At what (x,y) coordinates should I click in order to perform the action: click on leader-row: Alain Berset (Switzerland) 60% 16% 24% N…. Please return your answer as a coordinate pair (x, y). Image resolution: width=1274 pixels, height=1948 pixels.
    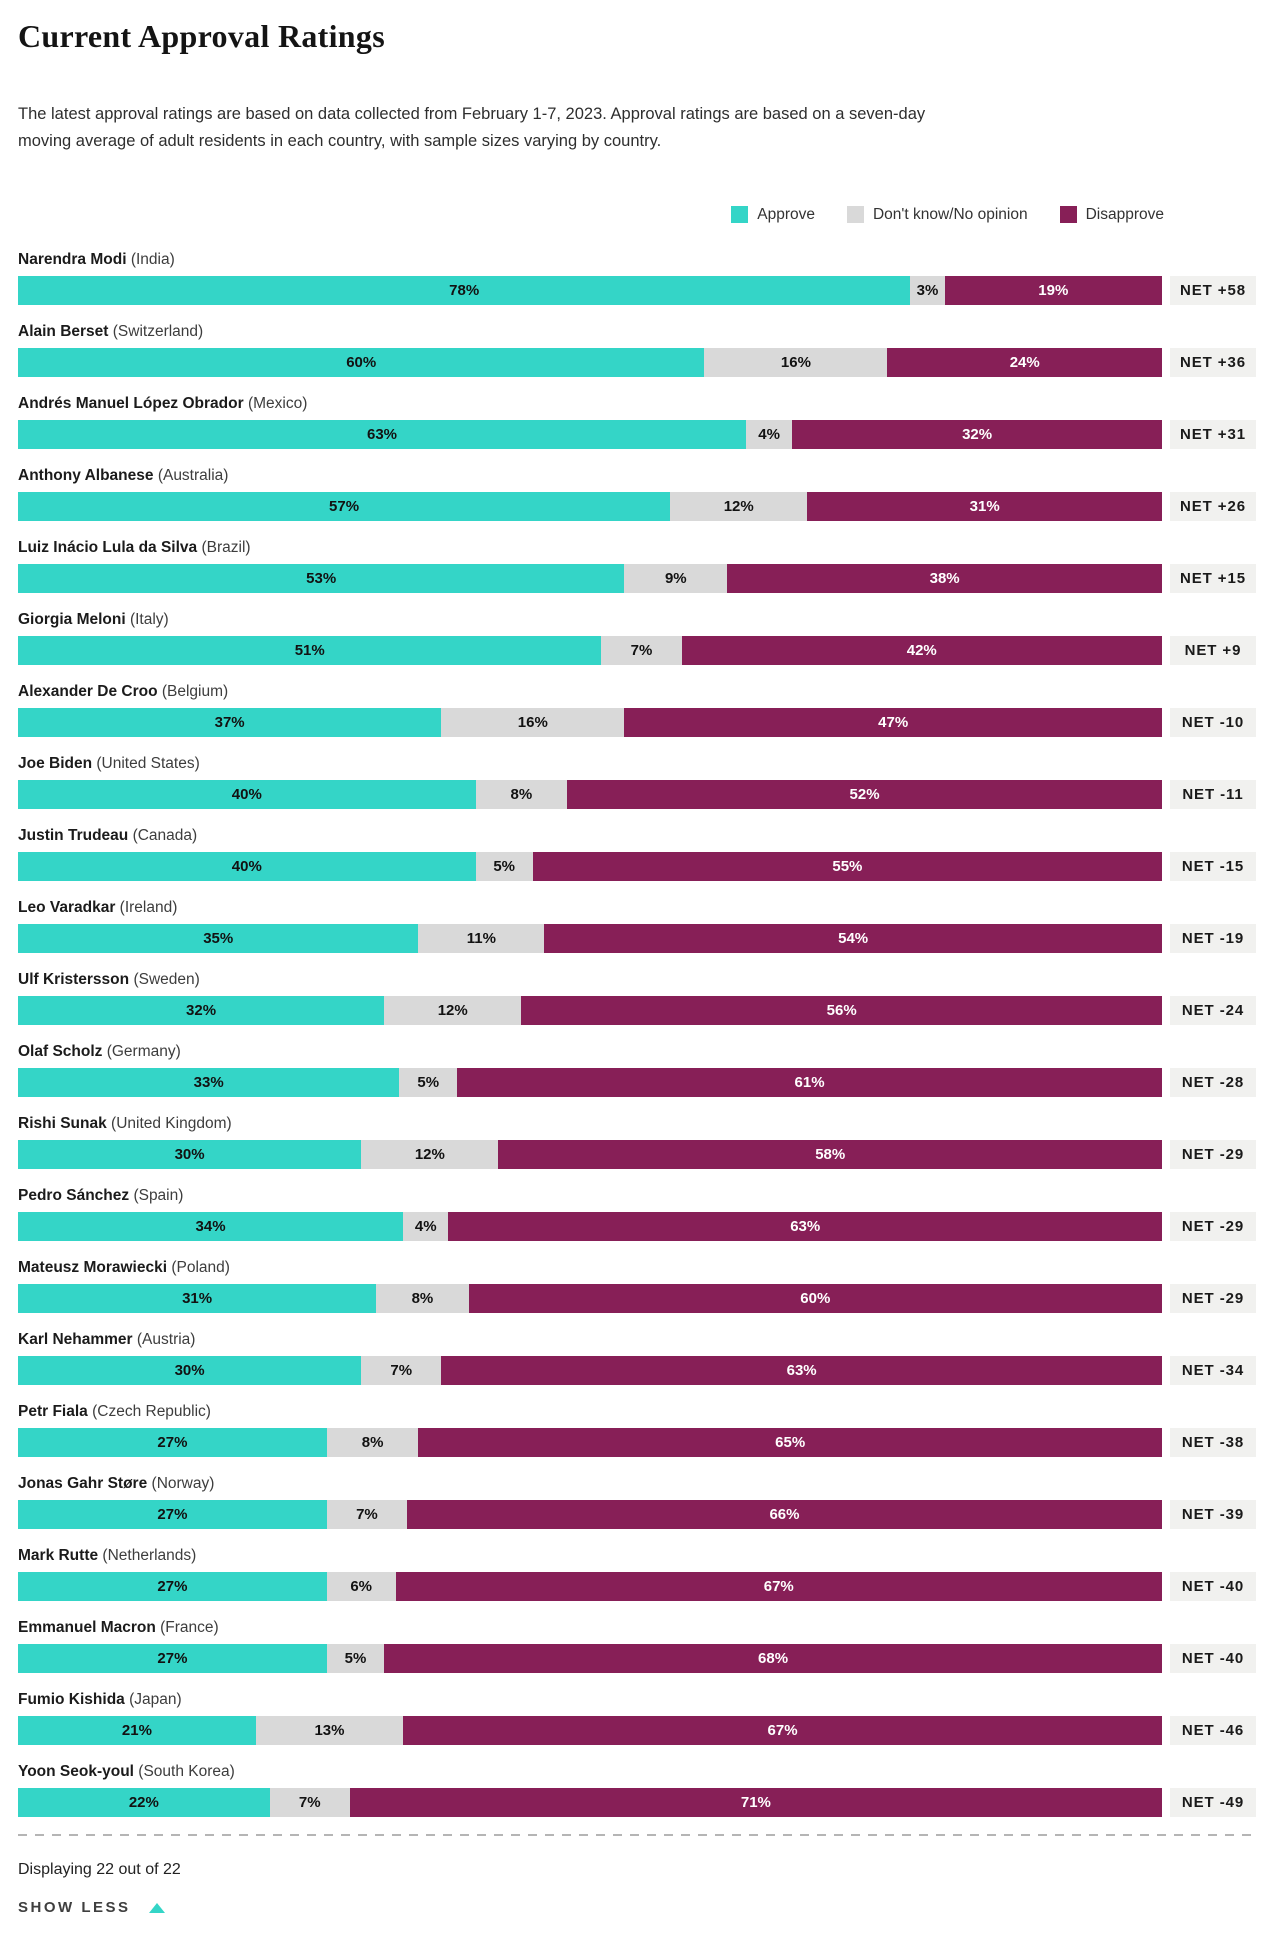
    Looking at the image, I should click on (637, 349).